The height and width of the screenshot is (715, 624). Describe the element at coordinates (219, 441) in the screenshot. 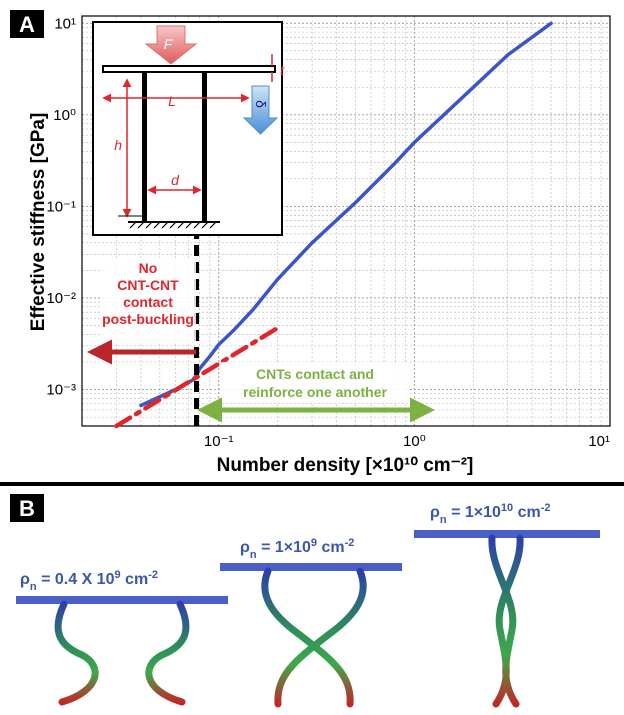

I see `x-tick-label: 10⁻¹` at that location.